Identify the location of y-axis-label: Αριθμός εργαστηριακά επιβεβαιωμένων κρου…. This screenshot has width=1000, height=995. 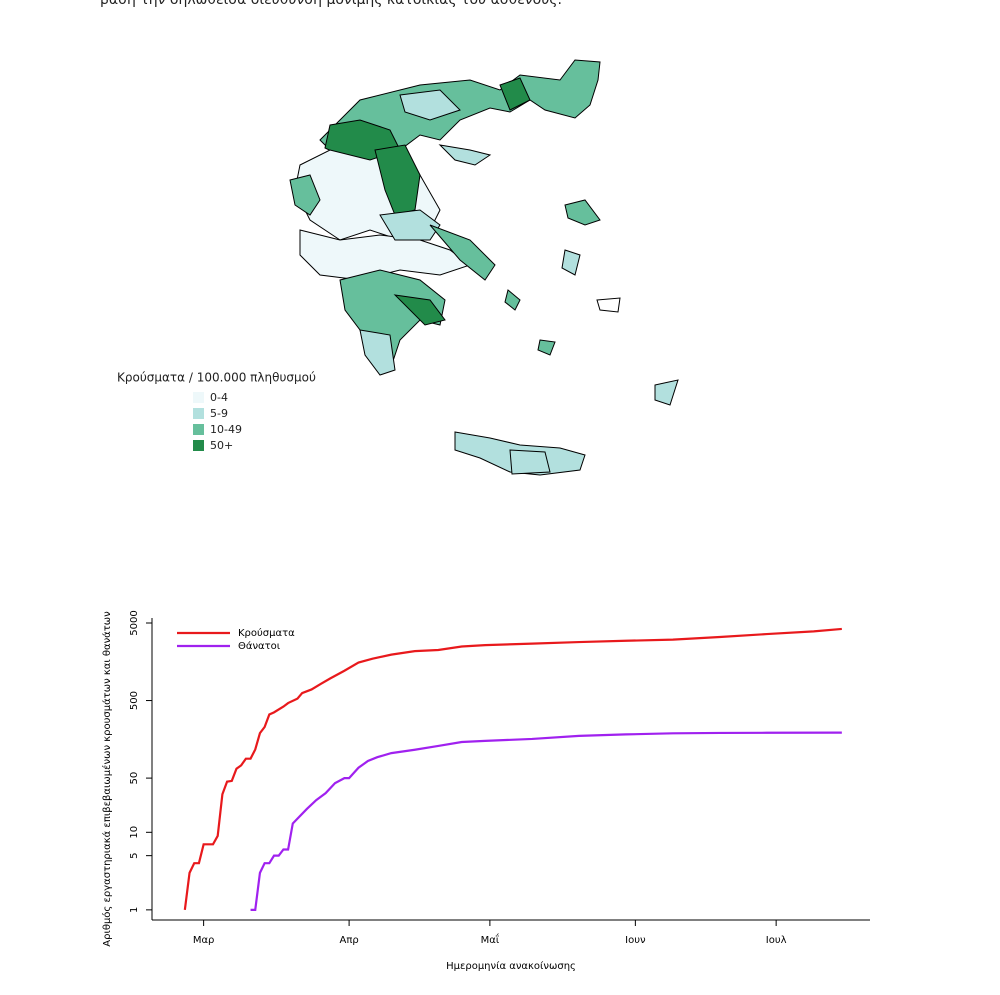
(107, 779).